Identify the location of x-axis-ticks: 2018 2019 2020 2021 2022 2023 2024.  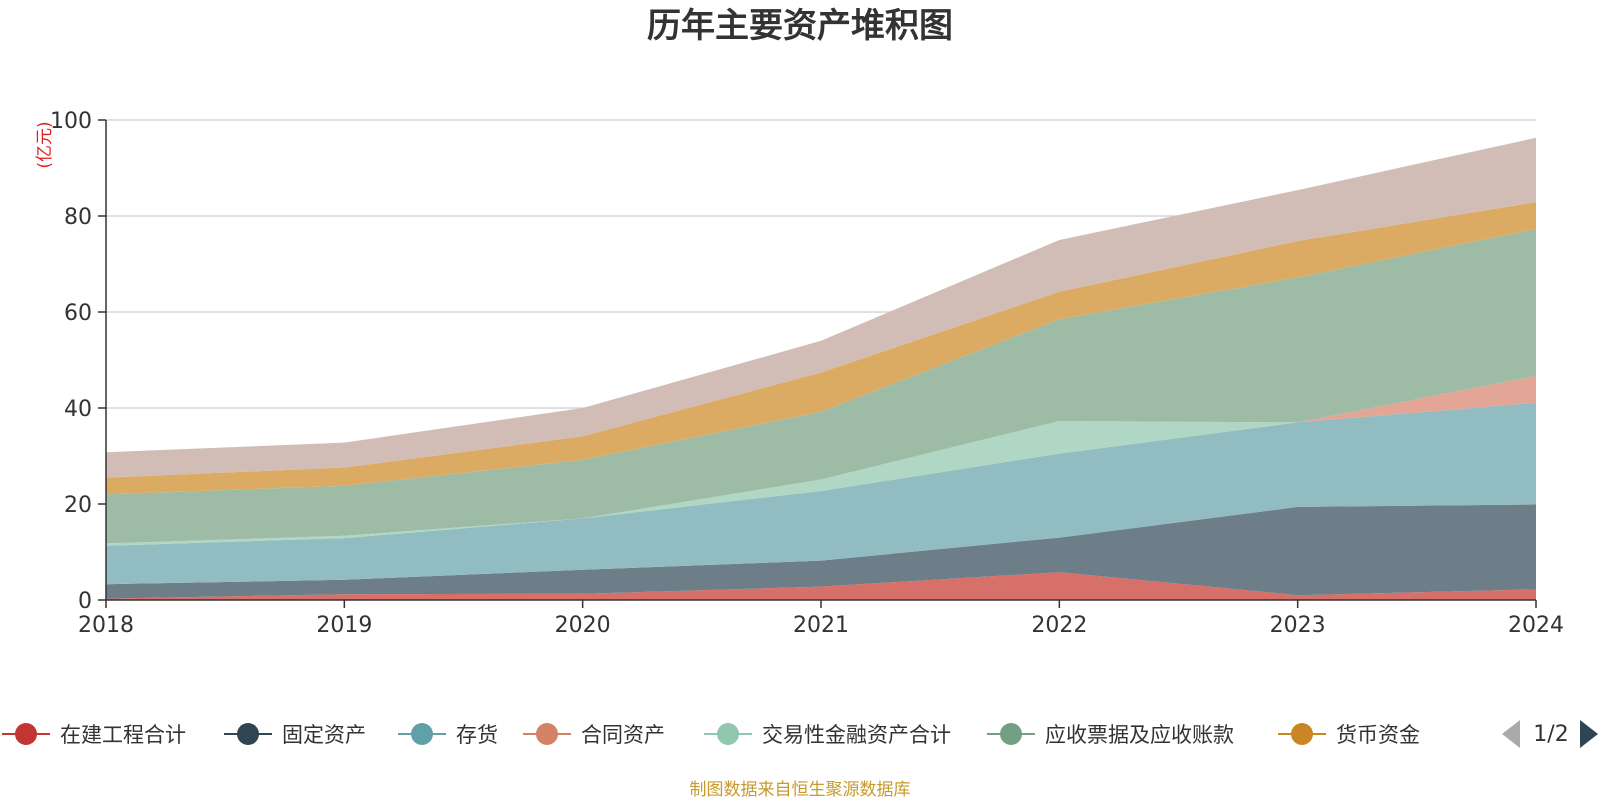
(821, 619).